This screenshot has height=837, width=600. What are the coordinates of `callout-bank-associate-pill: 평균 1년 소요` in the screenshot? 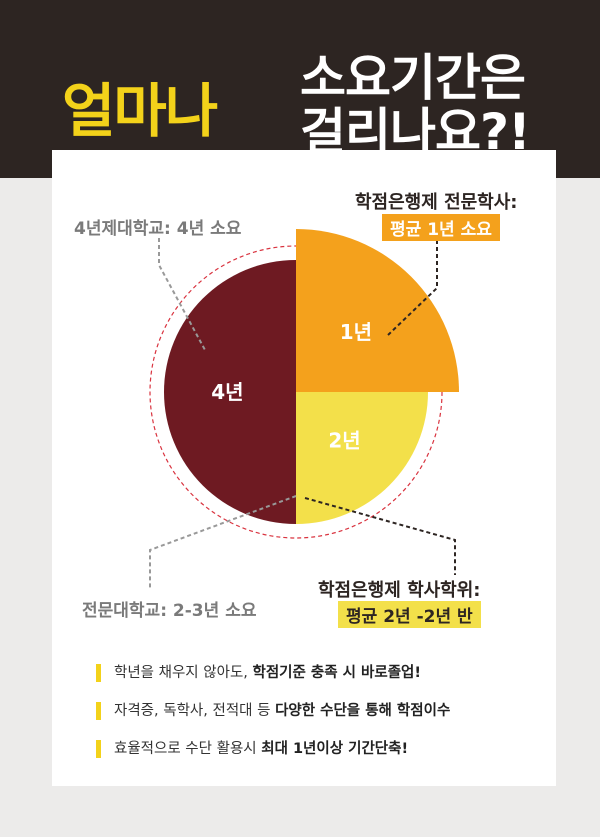 It's located at (441, 227).